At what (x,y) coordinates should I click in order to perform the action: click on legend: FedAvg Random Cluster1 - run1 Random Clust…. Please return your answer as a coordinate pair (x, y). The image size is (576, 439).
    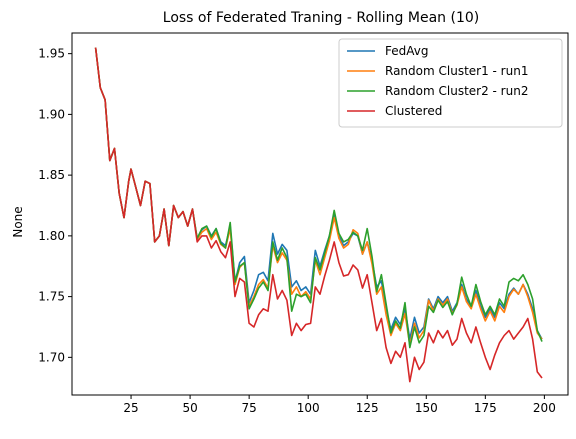
    Looking at the image, I should click on (450, 83).